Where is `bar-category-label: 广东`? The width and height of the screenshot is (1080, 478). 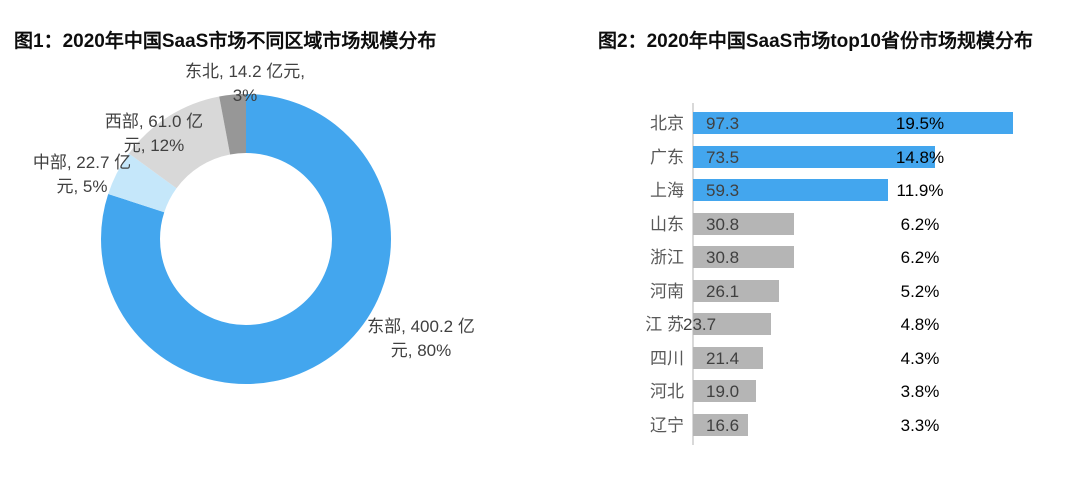
bar-category-label: 广东 is located at coordinates (667, 157).